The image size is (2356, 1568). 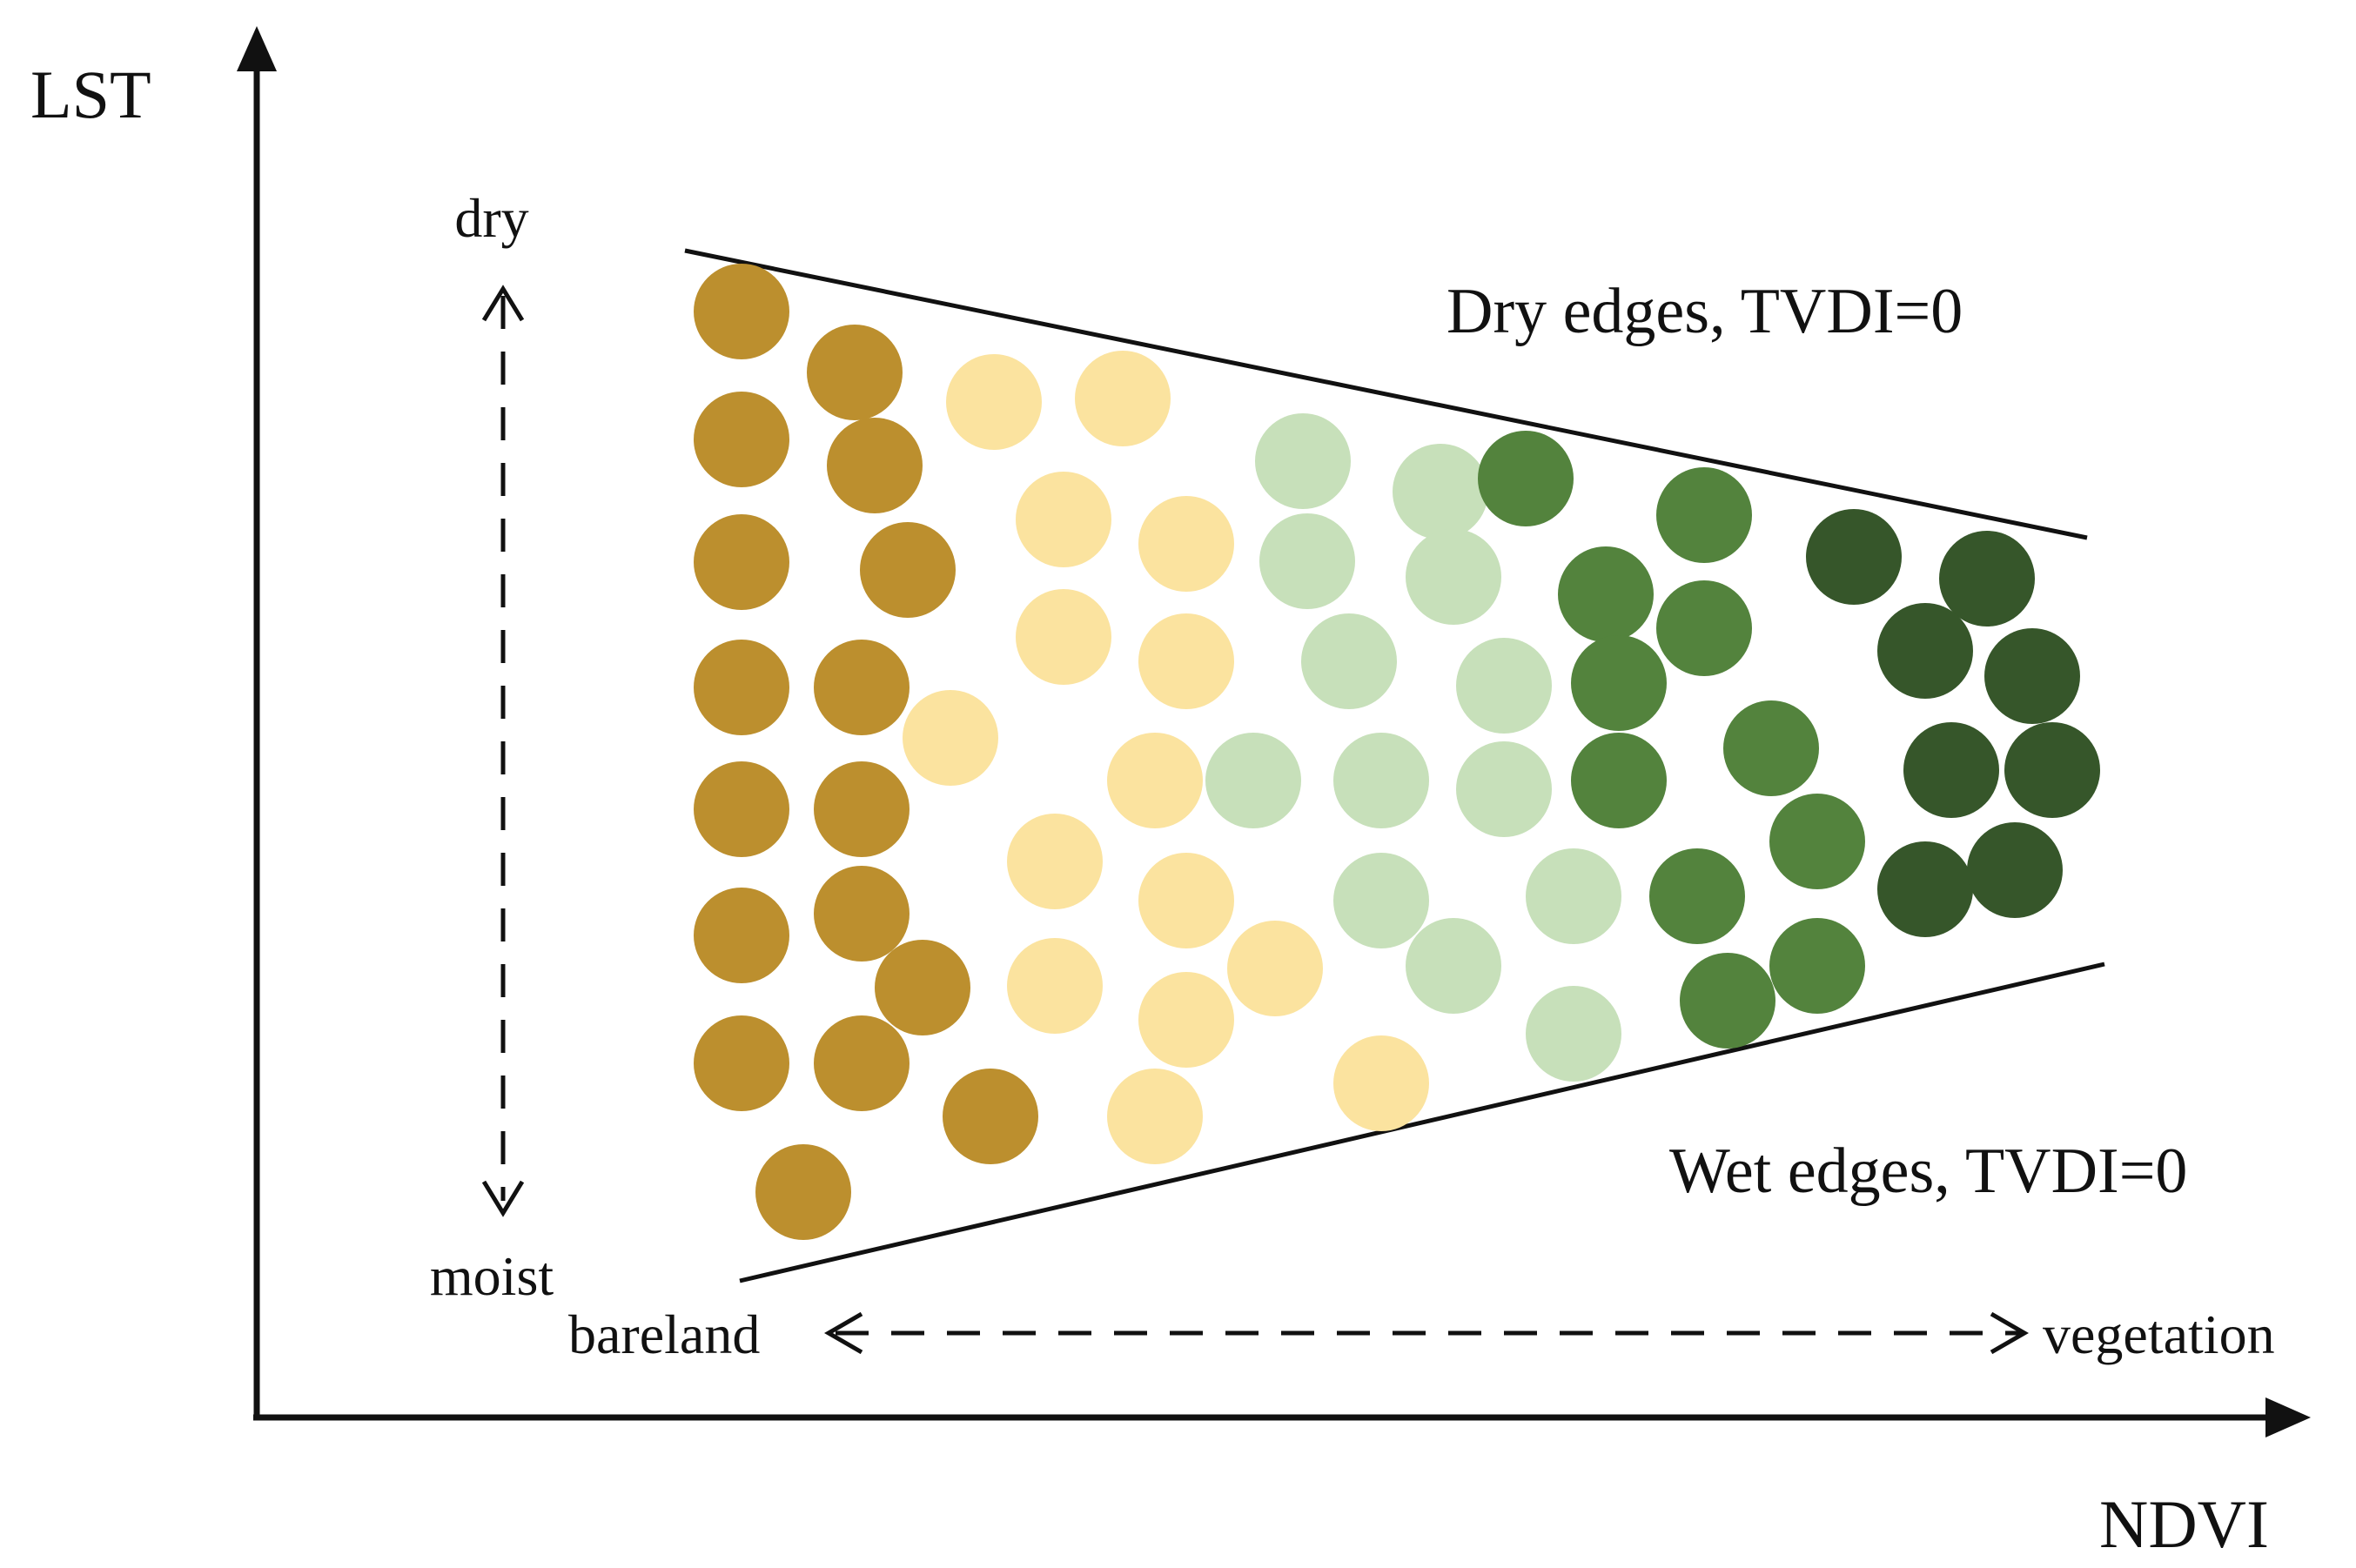 What do you see at coordinates (1704, 312) in the screenshot?
I see `dry-edge-label: Dry edges, TVDI=0` at bounding box center [1704, 312].